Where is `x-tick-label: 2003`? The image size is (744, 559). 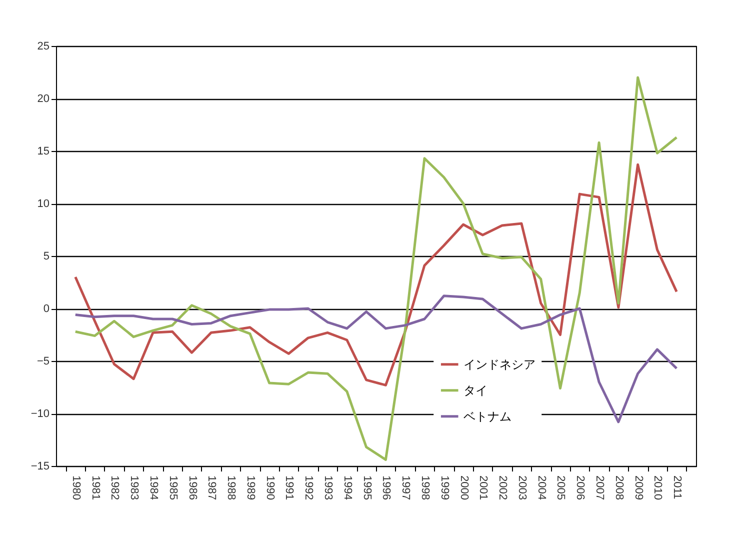 x-tick-label: 2003 is located at coordinates (522, 488).